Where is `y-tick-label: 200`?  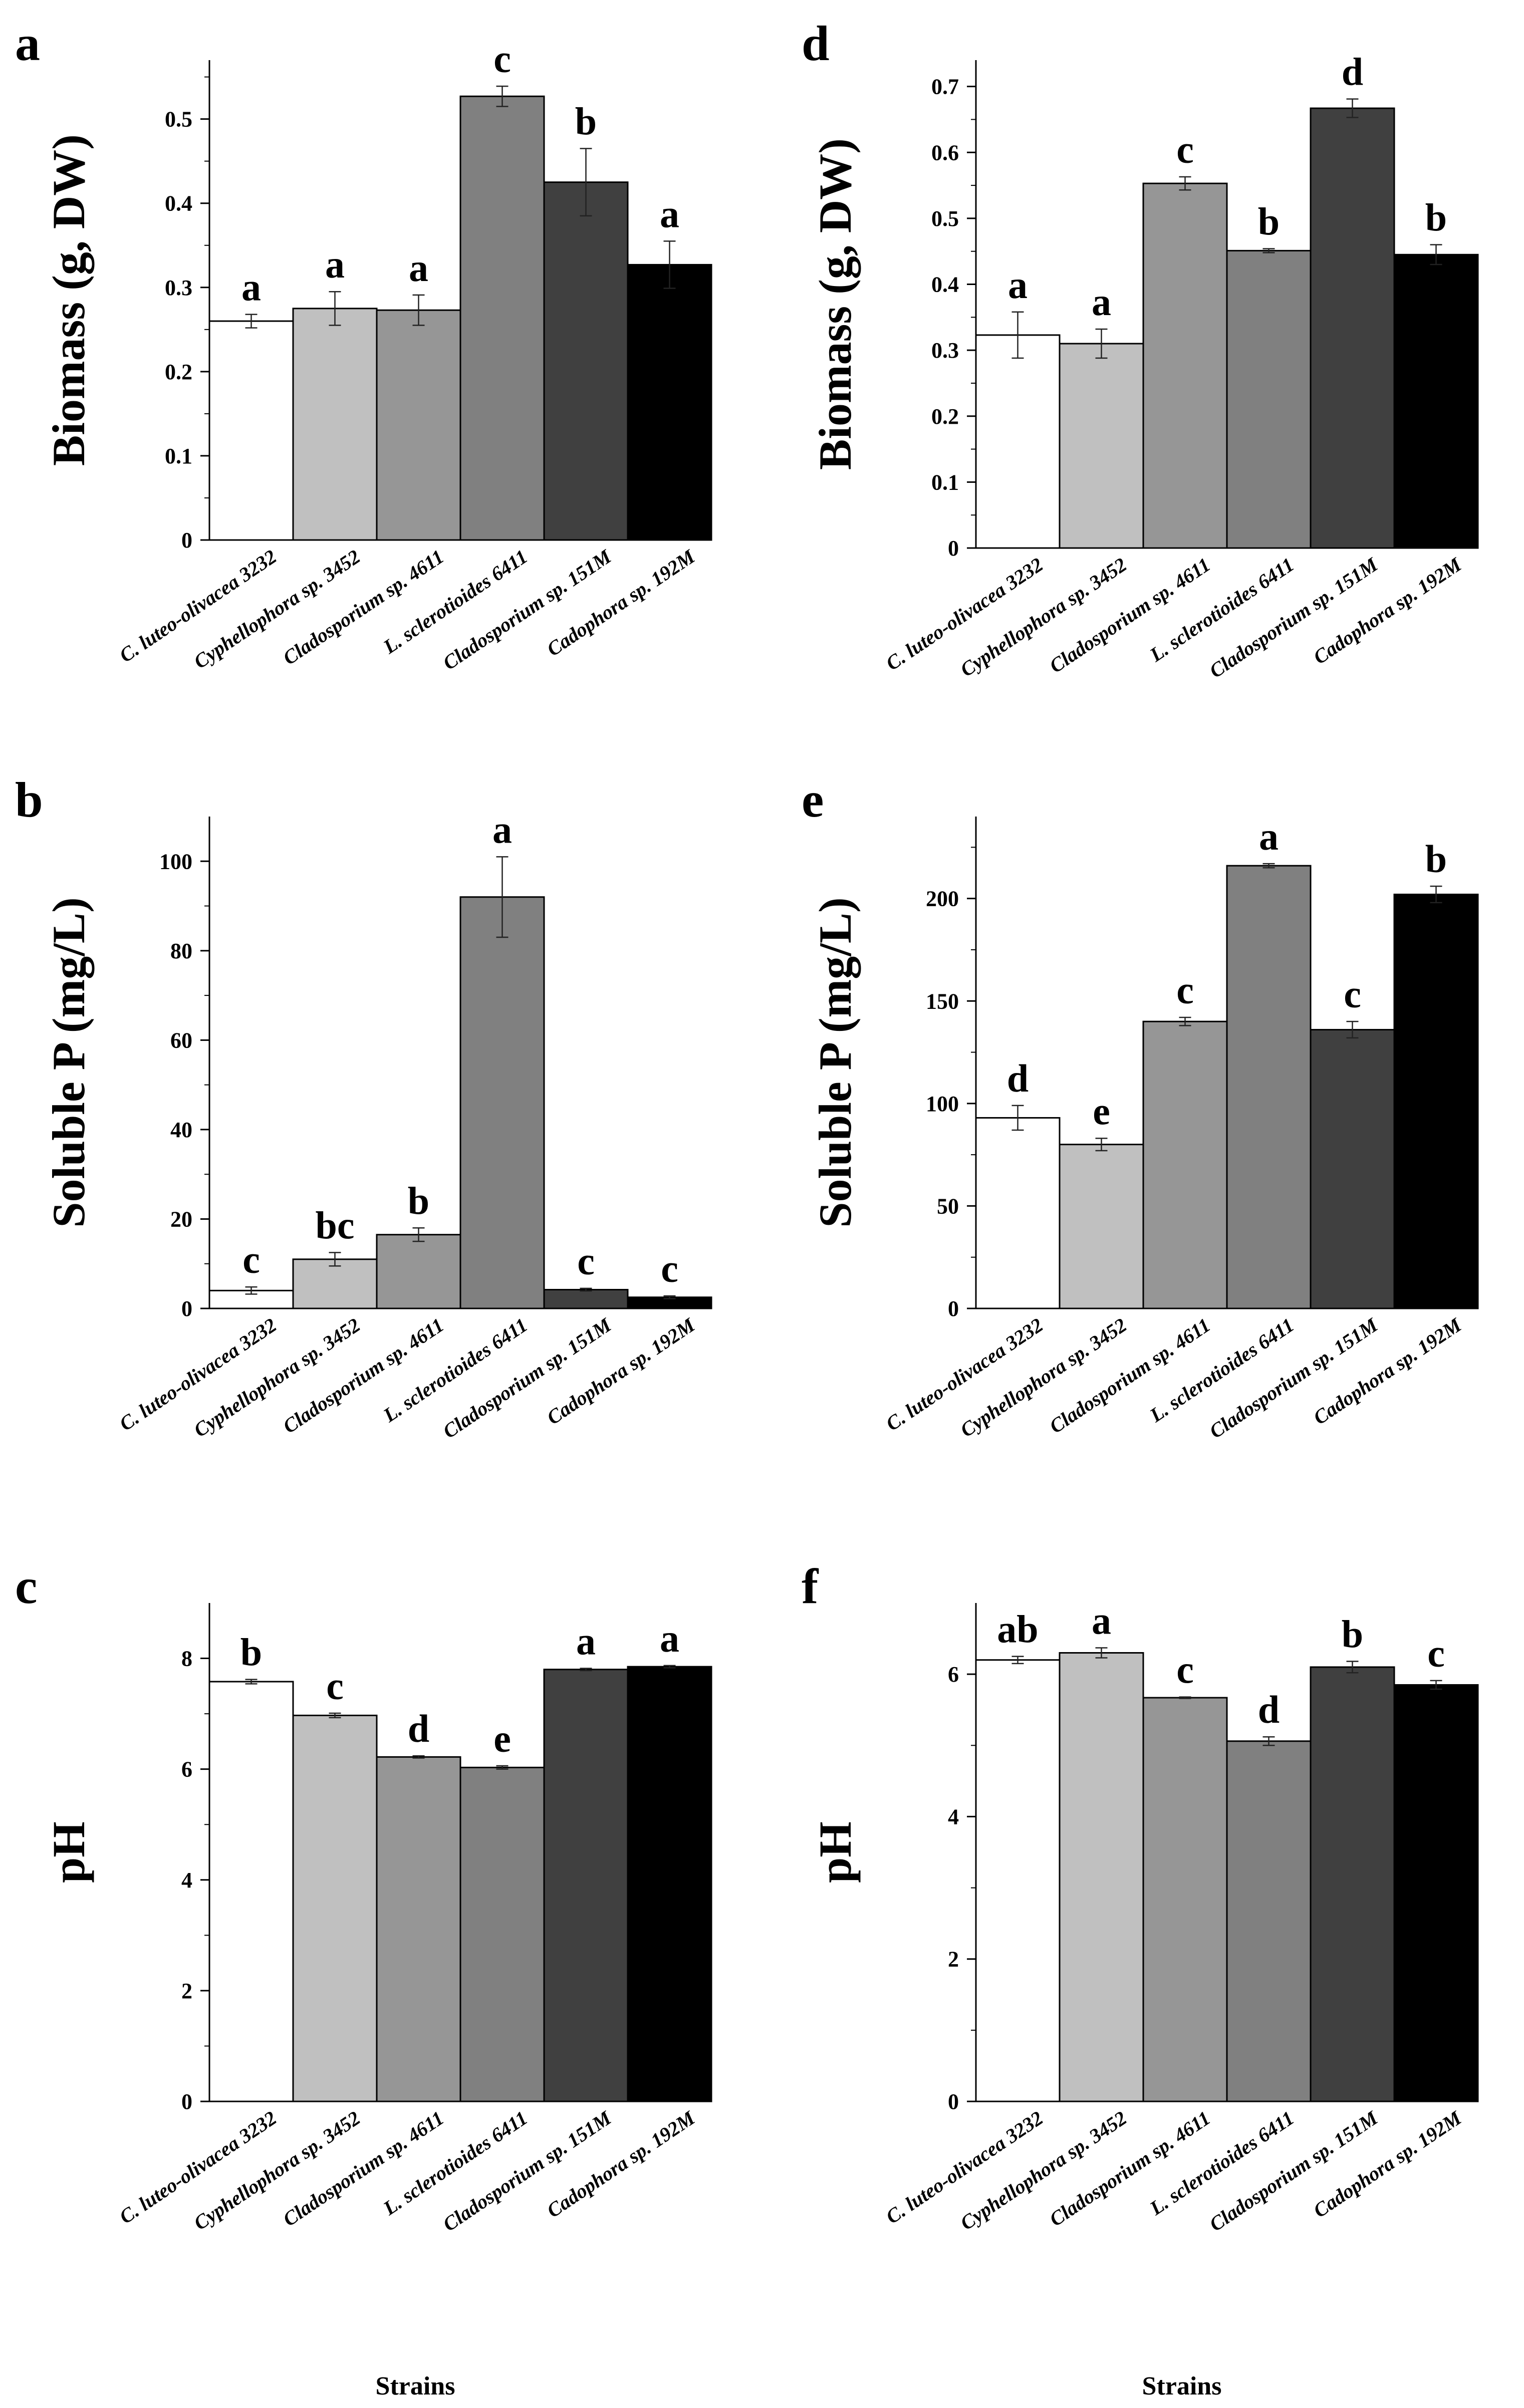 y-tick-label: 200 is located at coordinates (942, 899).